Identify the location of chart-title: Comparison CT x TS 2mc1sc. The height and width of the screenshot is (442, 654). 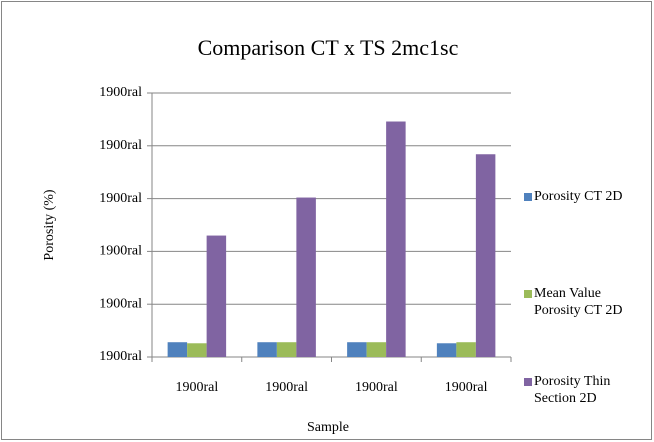
(328, 47).